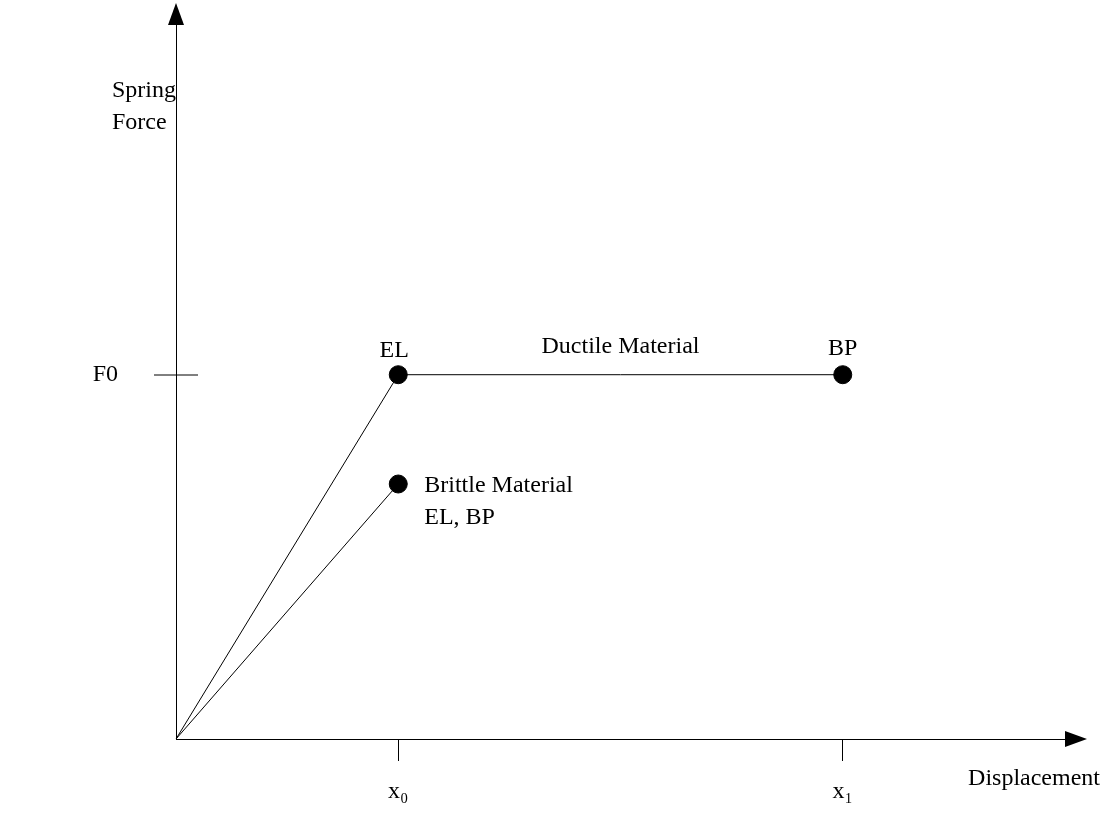 This screenshot has height=829, width=1110. What do you see at coordinates (843, 346) in the screenshot?
I see `annotation: BP` at bounding box center [843, 346].